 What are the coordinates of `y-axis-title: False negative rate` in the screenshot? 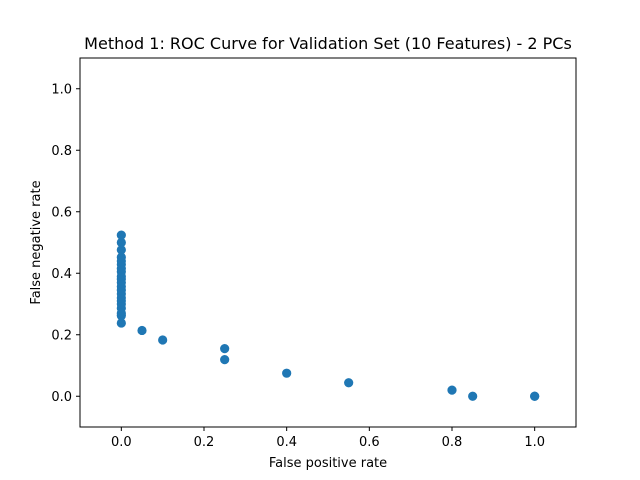 It's located at (36, 242).